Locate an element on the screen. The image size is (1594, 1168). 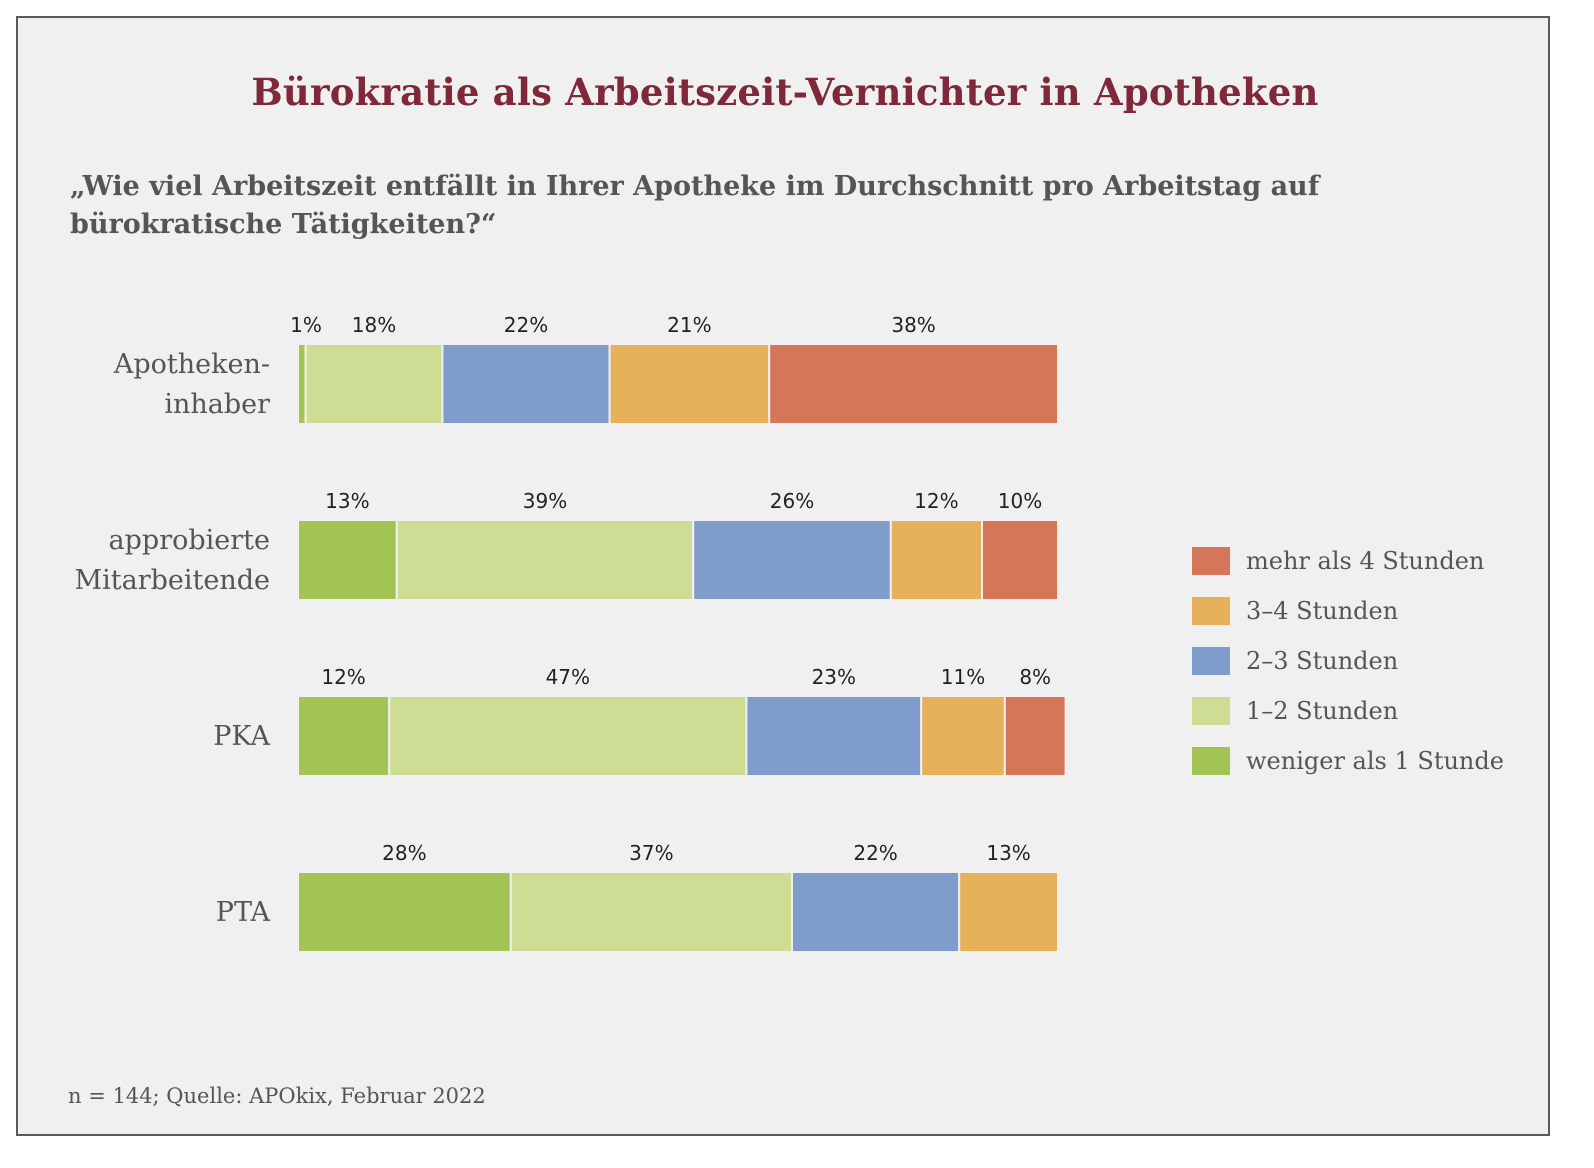
data-label: 21% is located at coordinates (689, 325).